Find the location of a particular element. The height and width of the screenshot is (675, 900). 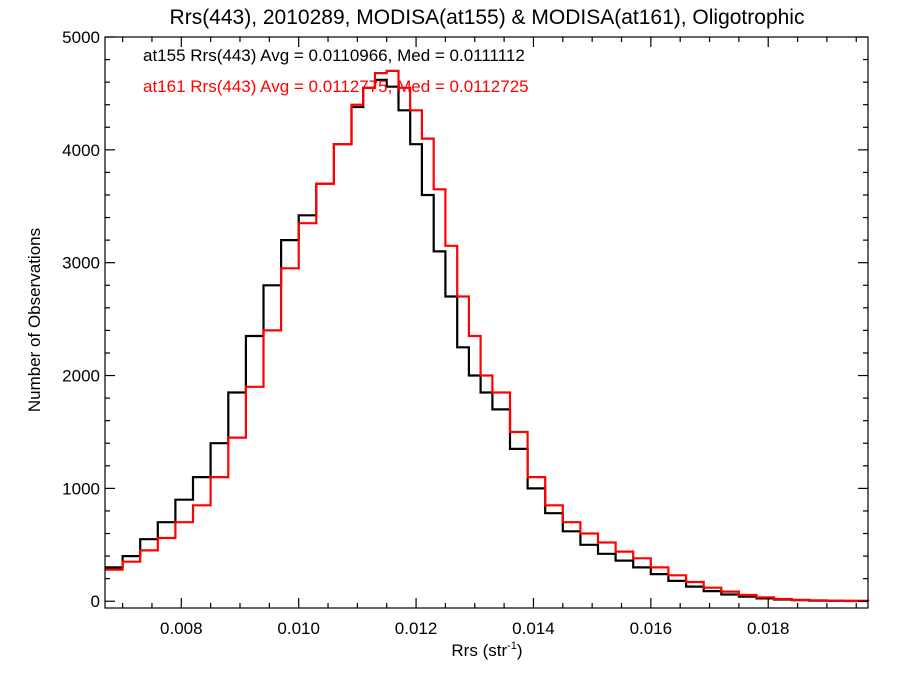

x-axis-label: Rrs (str-1) is located at coordinates (486, 650).